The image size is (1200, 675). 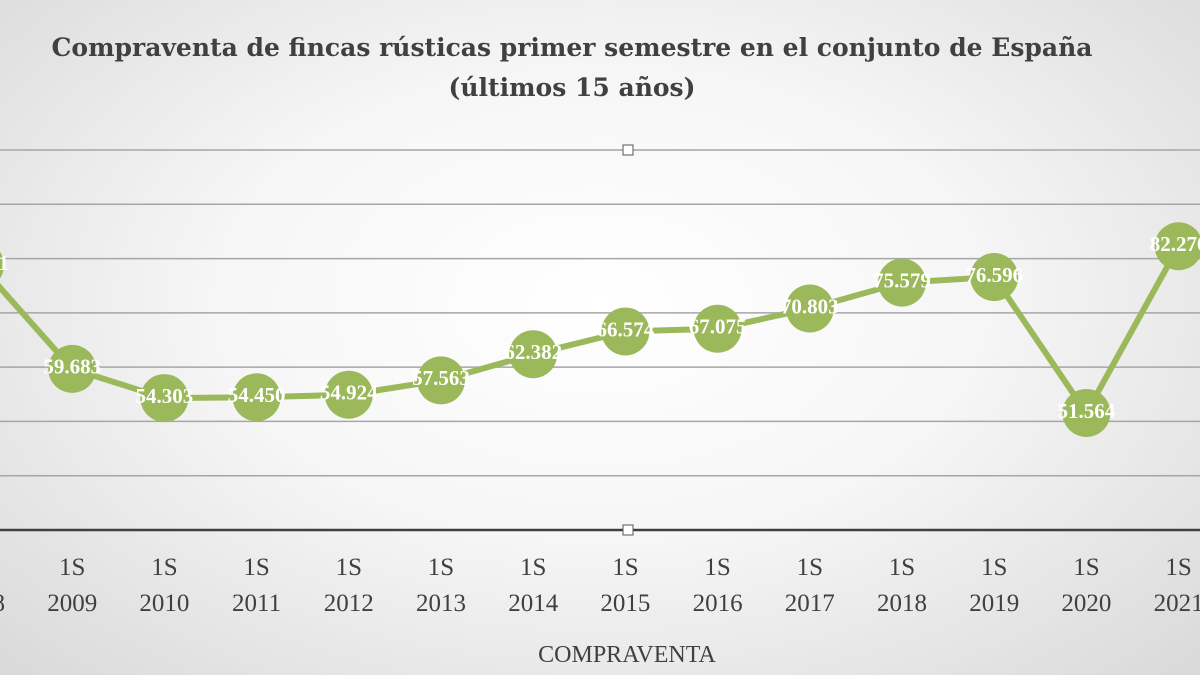 I want to click on value-label: 75.579, so click(x=902, y=280).